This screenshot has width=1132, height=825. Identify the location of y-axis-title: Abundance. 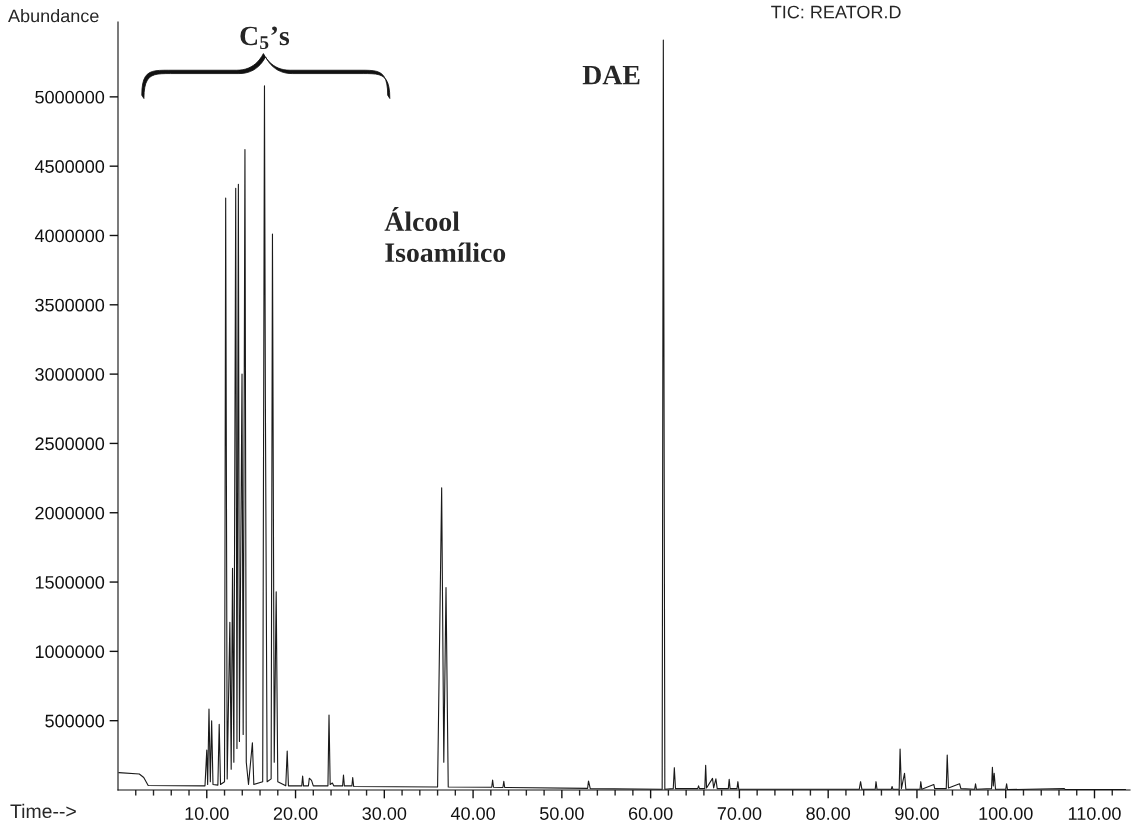
(53, 16).